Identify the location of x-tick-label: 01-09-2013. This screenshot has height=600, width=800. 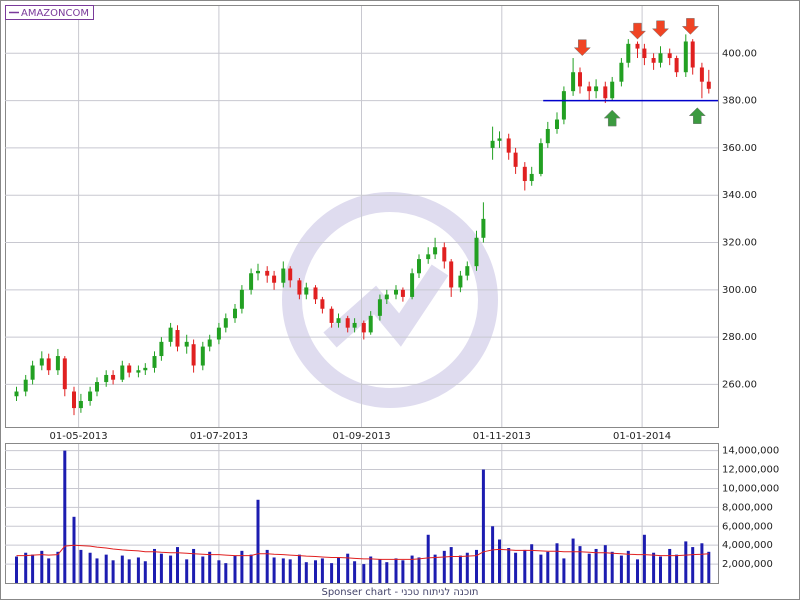
(361, 436).